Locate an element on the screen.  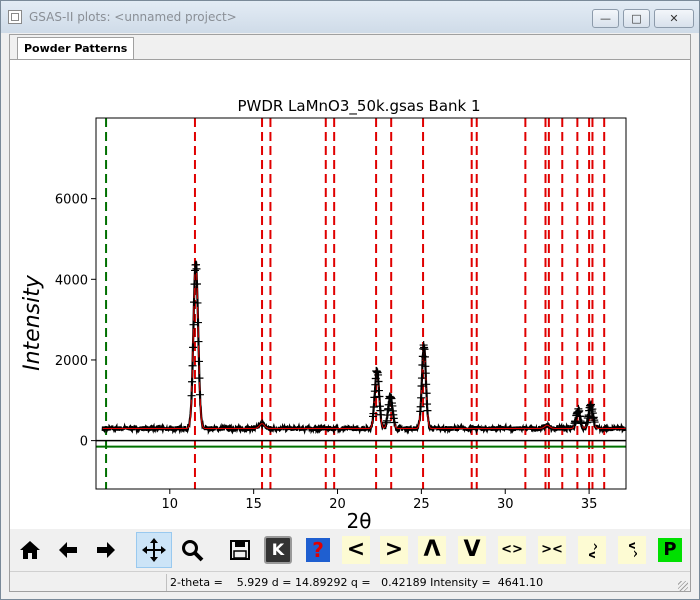
plot-toolbar: K ? < > Λ V <> >< ^v v^ P is located at coordinates (350, 550).